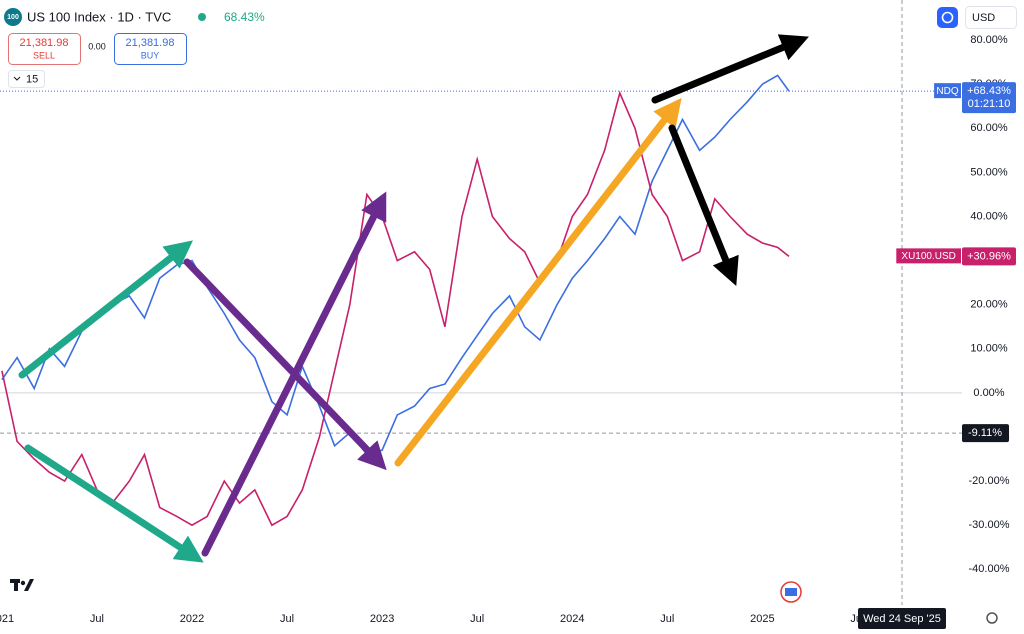 This screenshot has height=634, width=1024. I want to click on buy-price: 21,381.98, so click(150, 43).